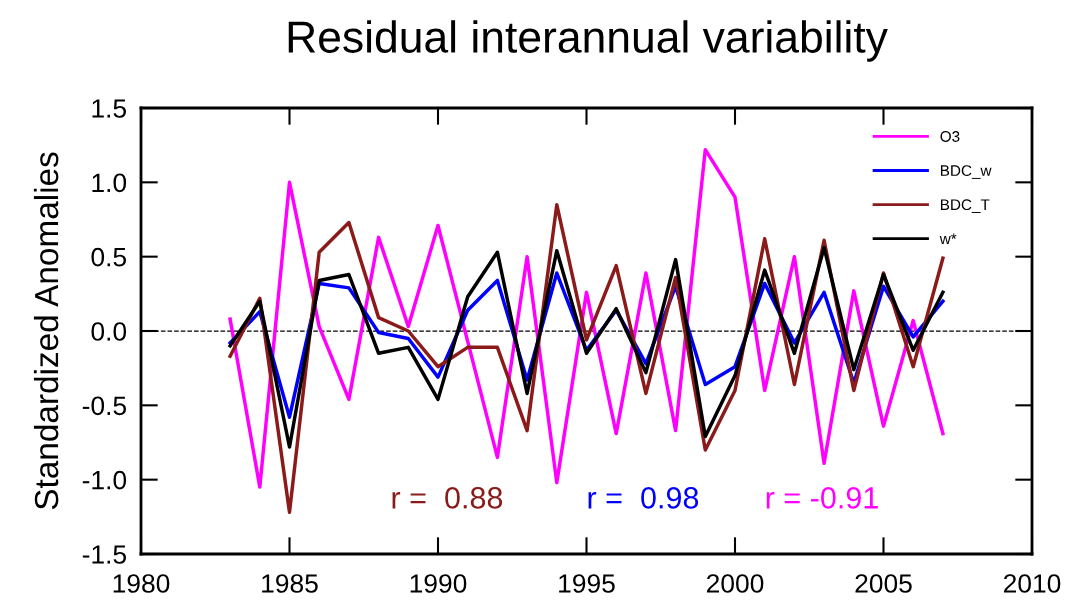 The image size is (1070, 601). I want to click on legend-label: BDC_T, so click(965, 206).